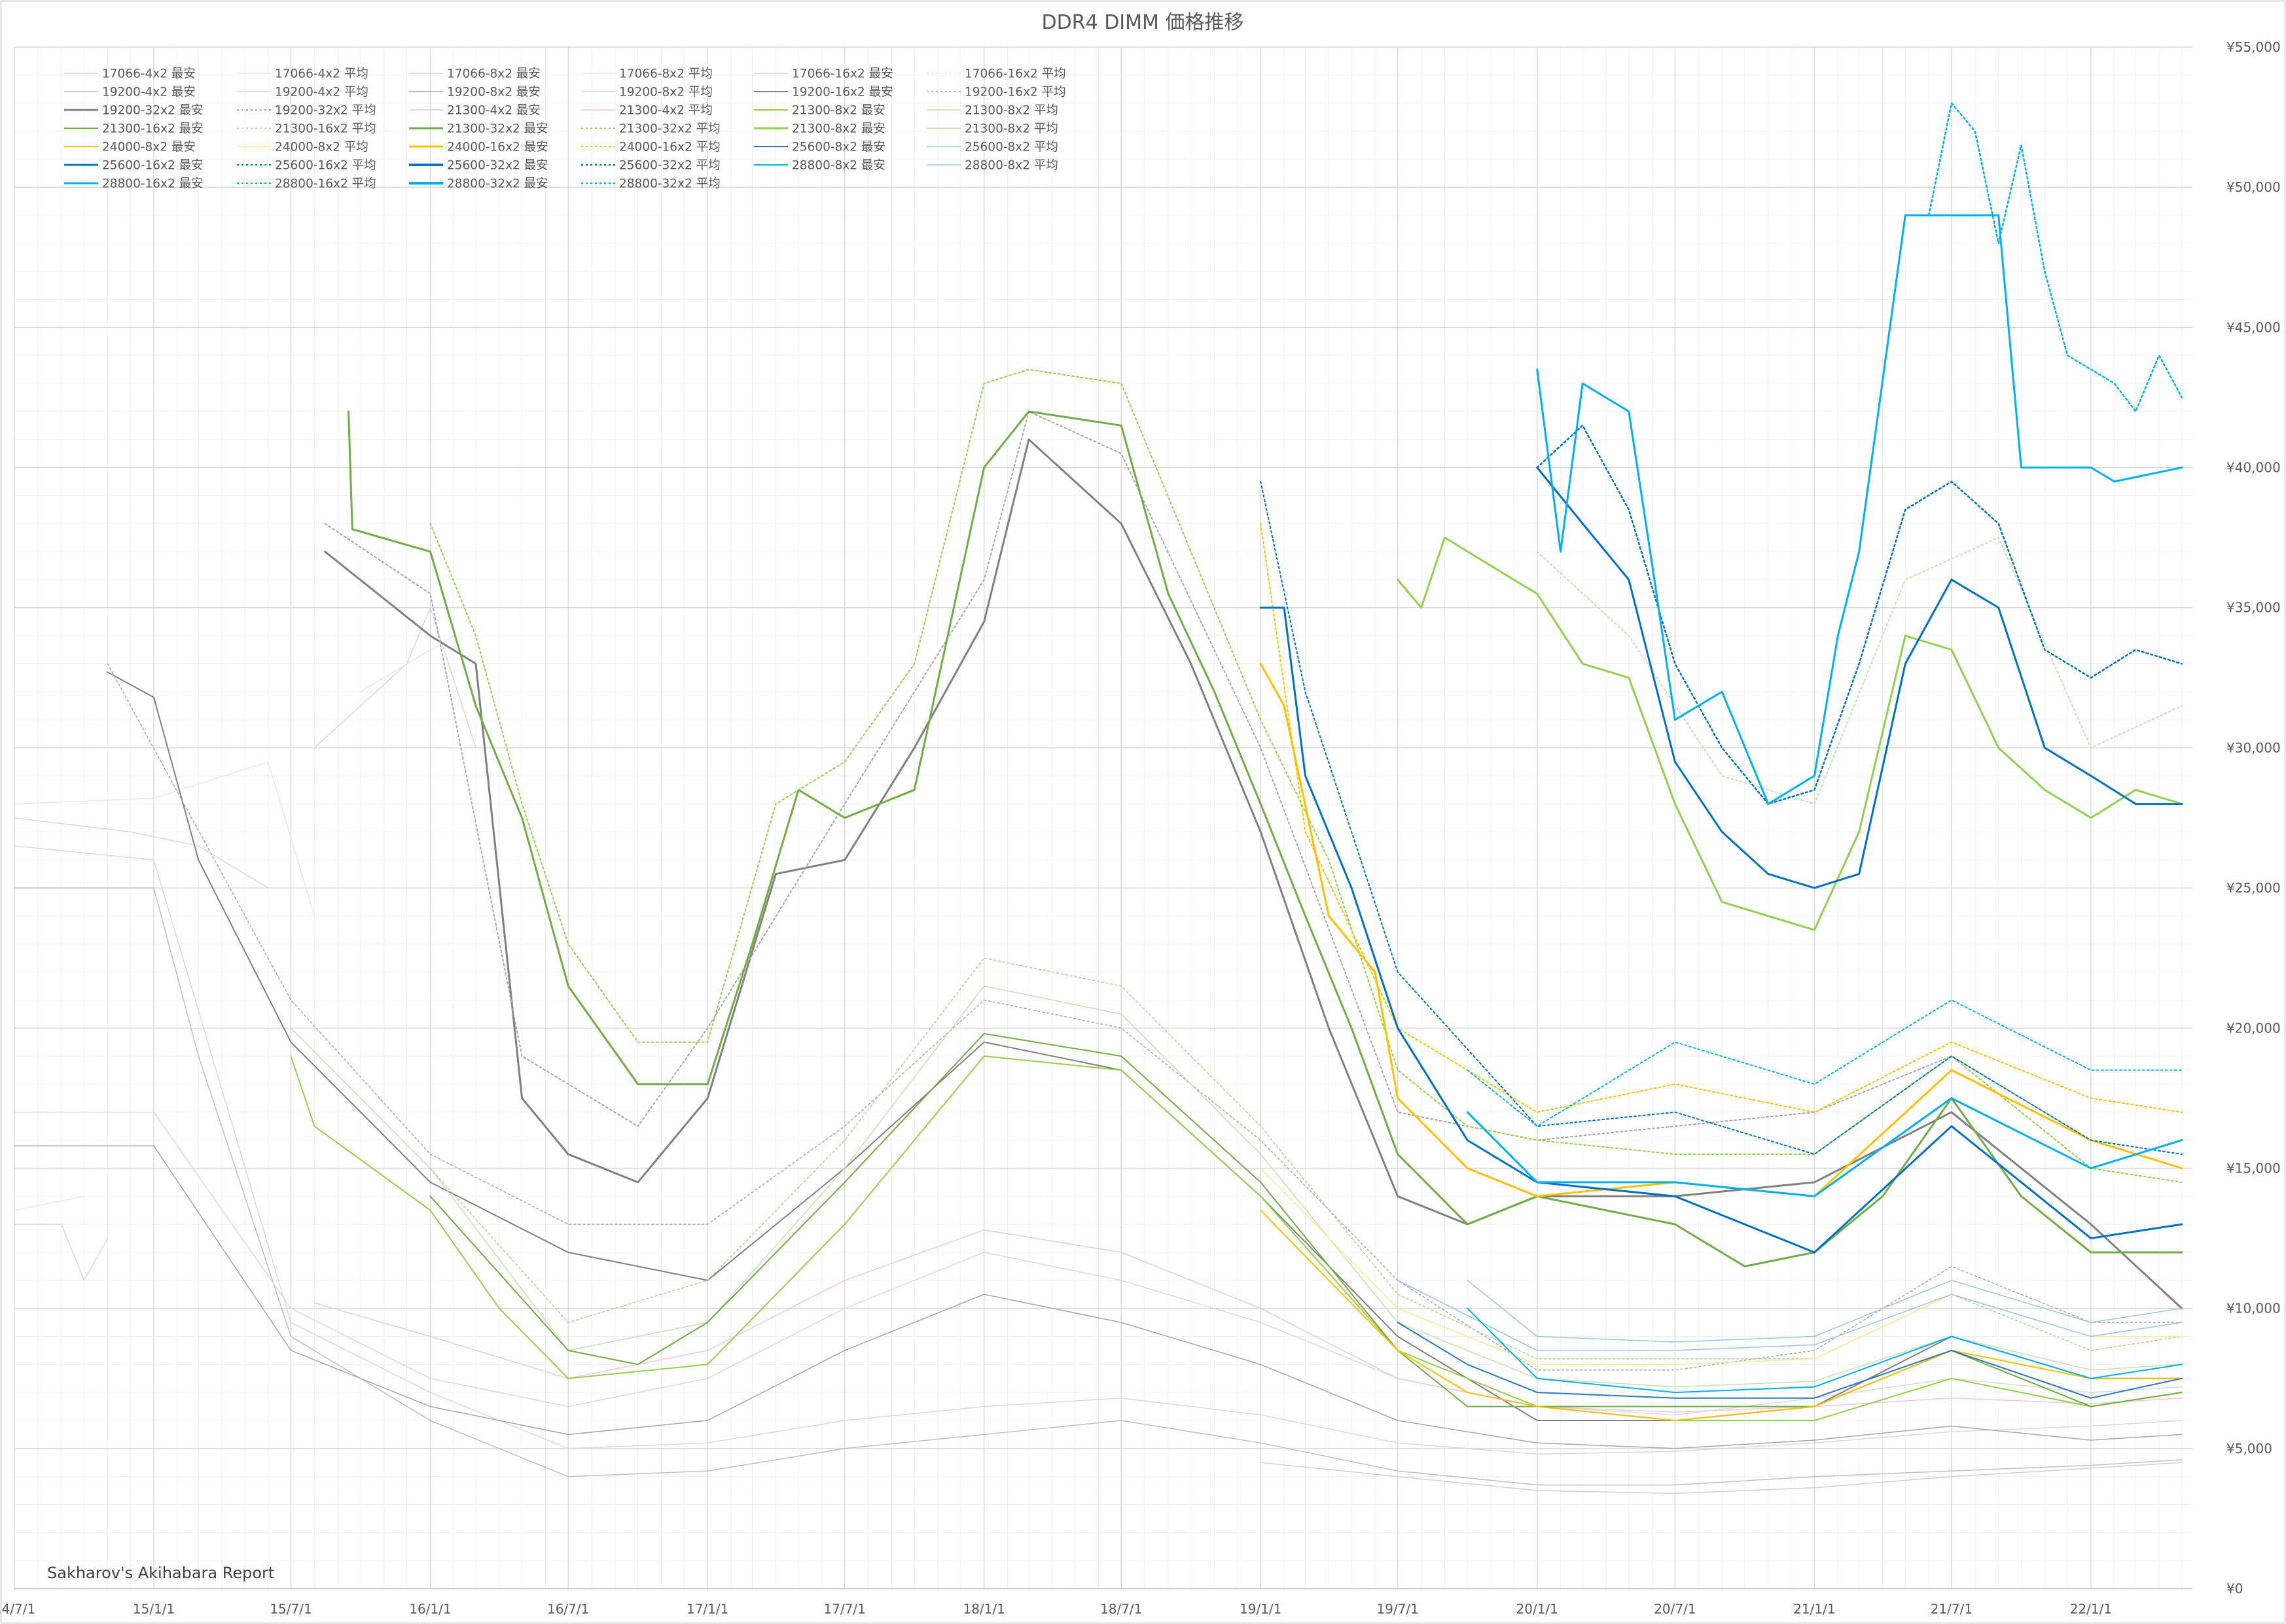 This screenshot has width=2286, height=1624. What do you see at coordinates (1012, 166) in the screenshot?
I see `legend-label: 28800-8x2 平均` at bounding box center [1012, 166].